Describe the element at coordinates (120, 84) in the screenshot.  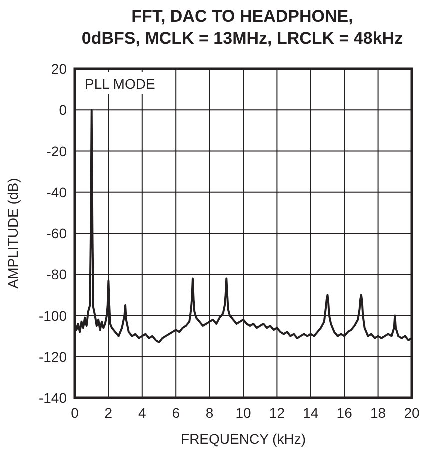
I see `annotation: PLL MODE` at that location.